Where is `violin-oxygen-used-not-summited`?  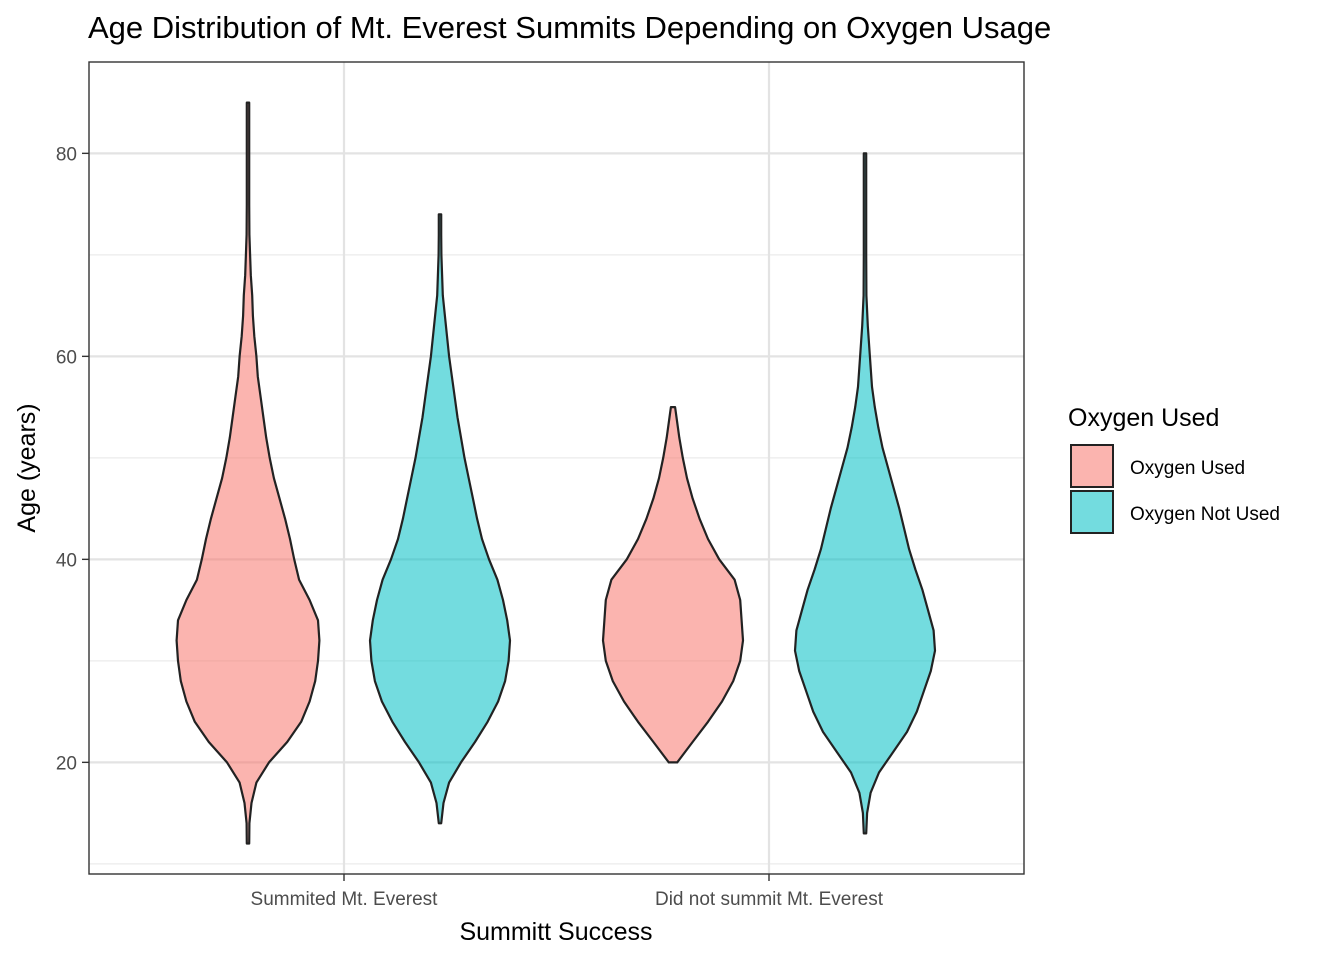 violin-oxygen-used-not-summited is located at coordinates (673, 585).